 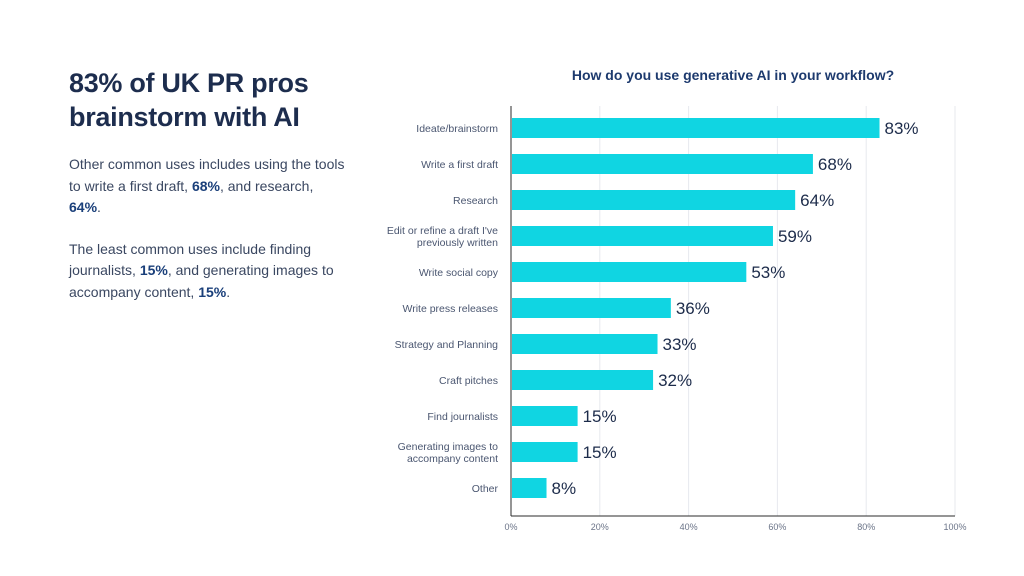 I want to click on category-label: Research, so click(x=475, y=201).